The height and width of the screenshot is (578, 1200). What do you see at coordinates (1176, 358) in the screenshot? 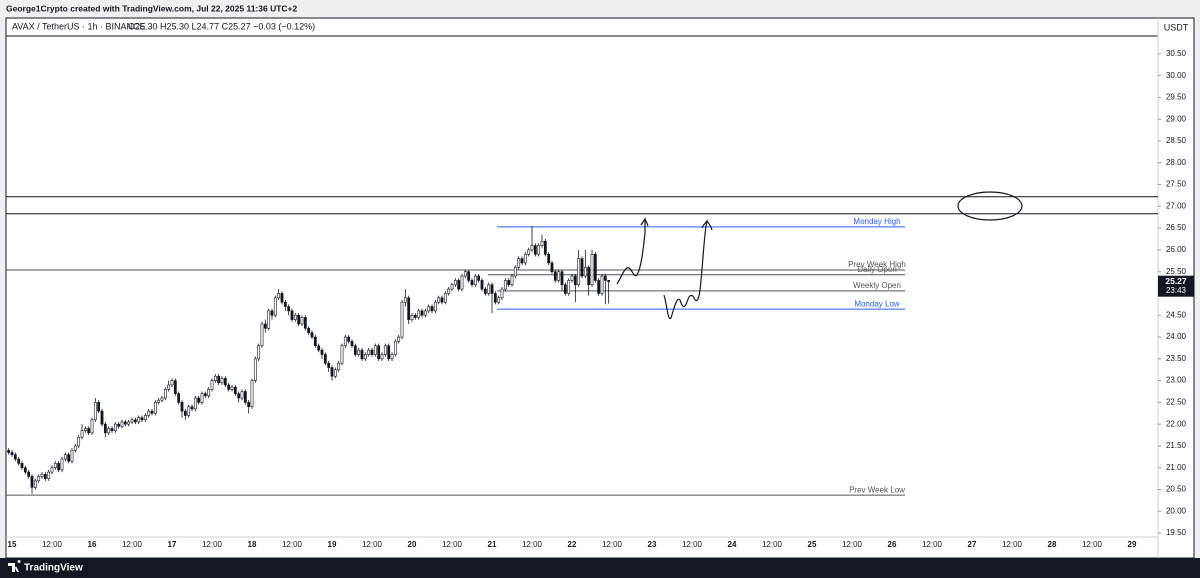
I see `y-tick-label: 23.50` at bounding box center [1176, 358].